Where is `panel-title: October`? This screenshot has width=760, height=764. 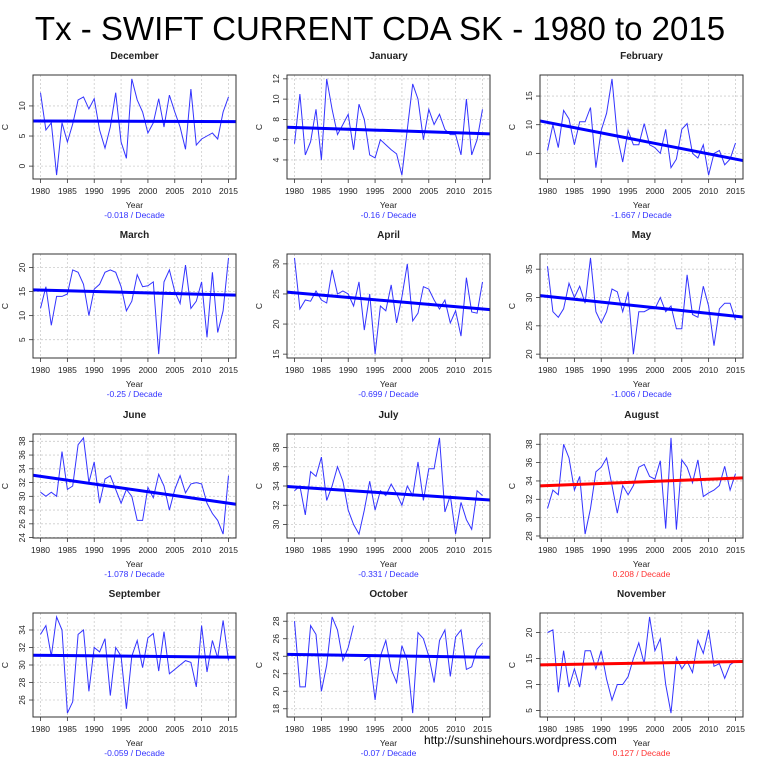
panel-title: October is located at coordinates (388, 594).